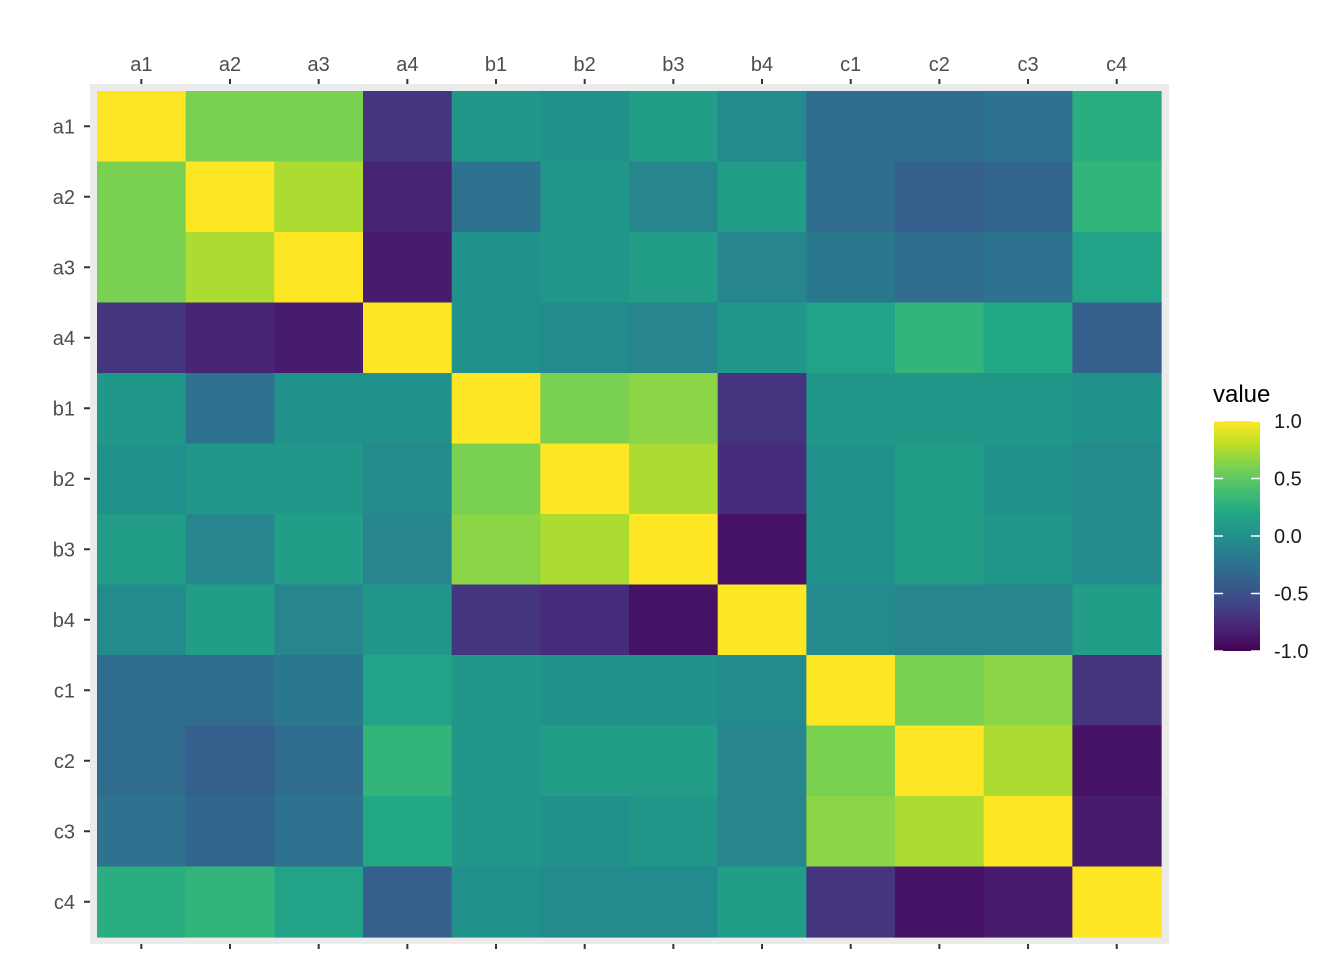  Describe the element at coordinates (408, 268) in the screenshot. I see `heatmap-cell-a3-a4` at that location.